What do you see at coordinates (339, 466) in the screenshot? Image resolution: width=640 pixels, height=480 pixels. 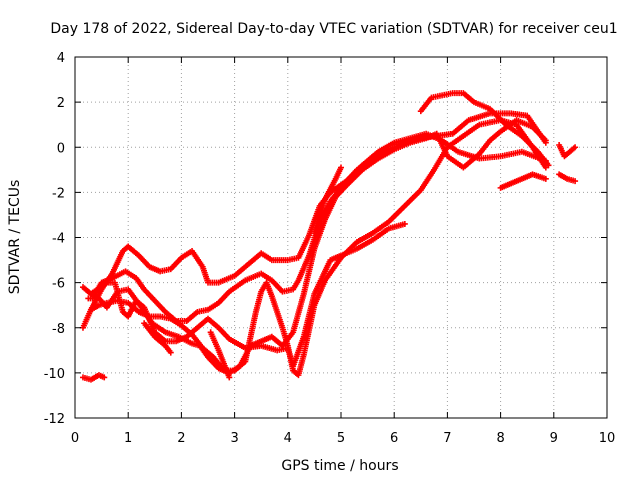 I see `x-axis-label: GPS time / hours` at bounding box center [339, 466].